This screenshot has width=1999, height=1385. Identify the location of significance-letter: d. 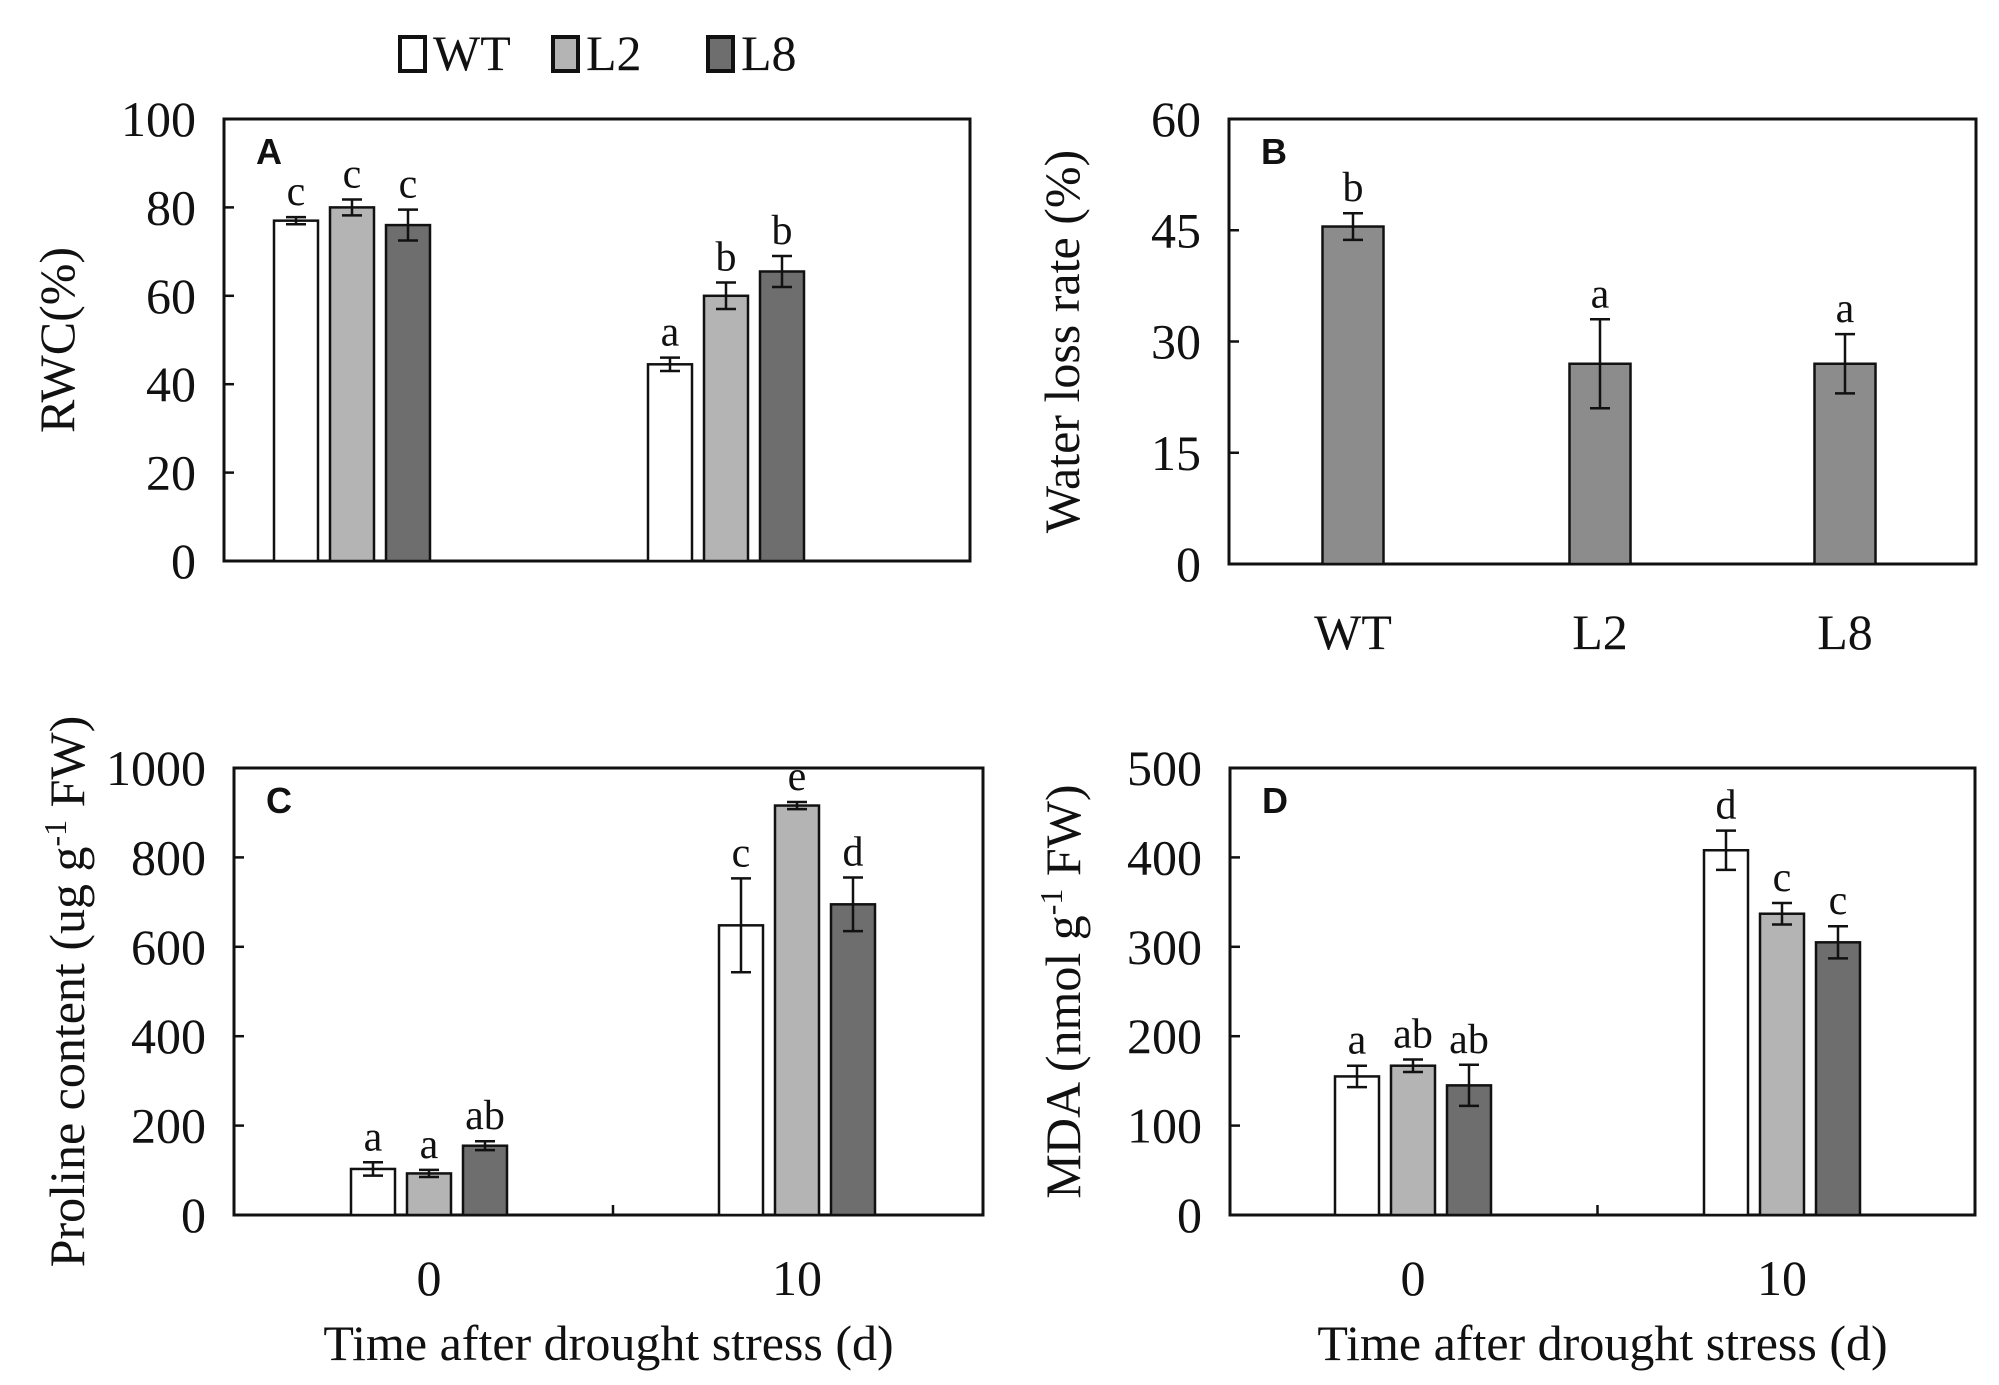
(853, 853).